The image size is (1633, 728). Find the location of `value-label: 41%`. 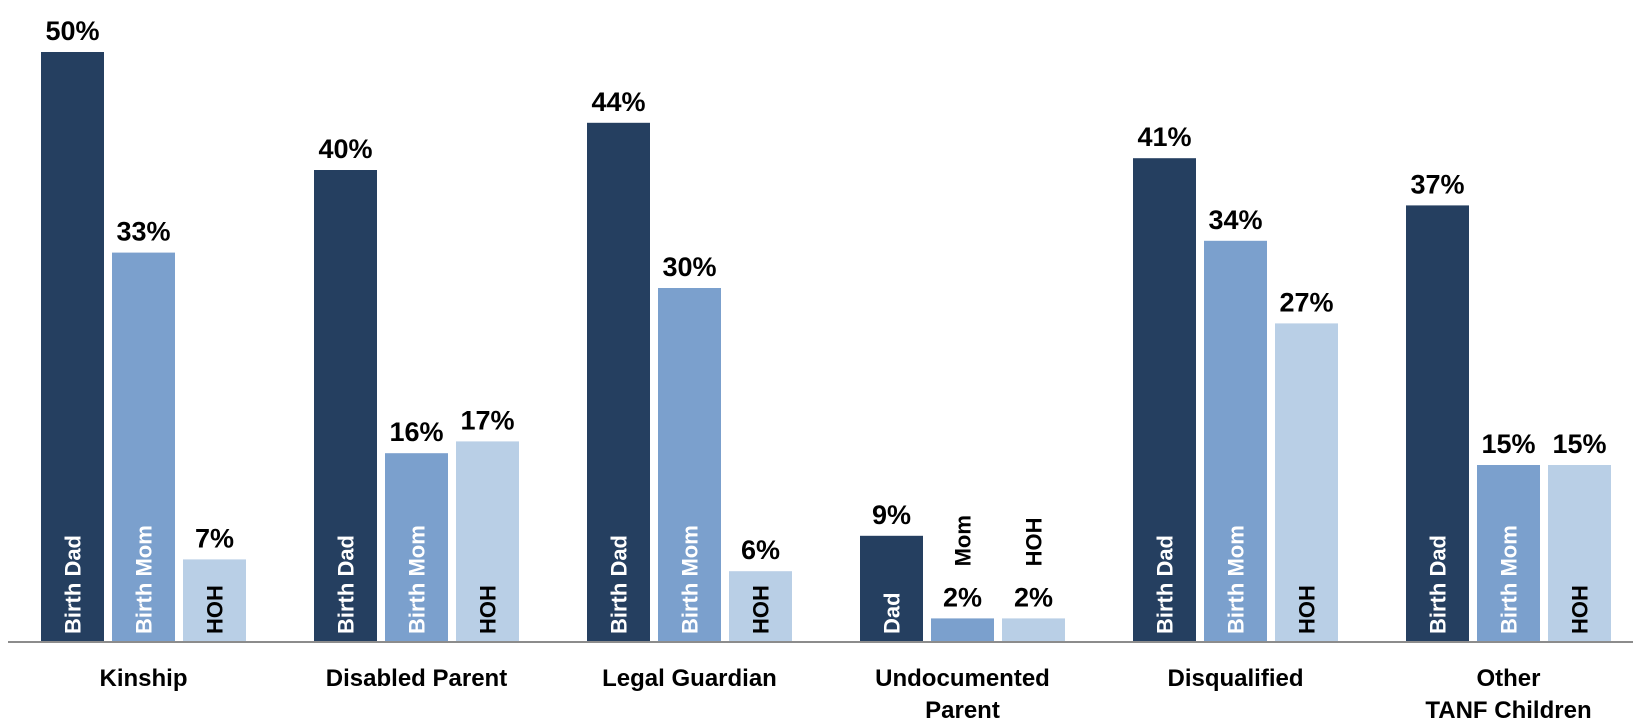

value-label: 41% is located at coordinates (1164, 137).